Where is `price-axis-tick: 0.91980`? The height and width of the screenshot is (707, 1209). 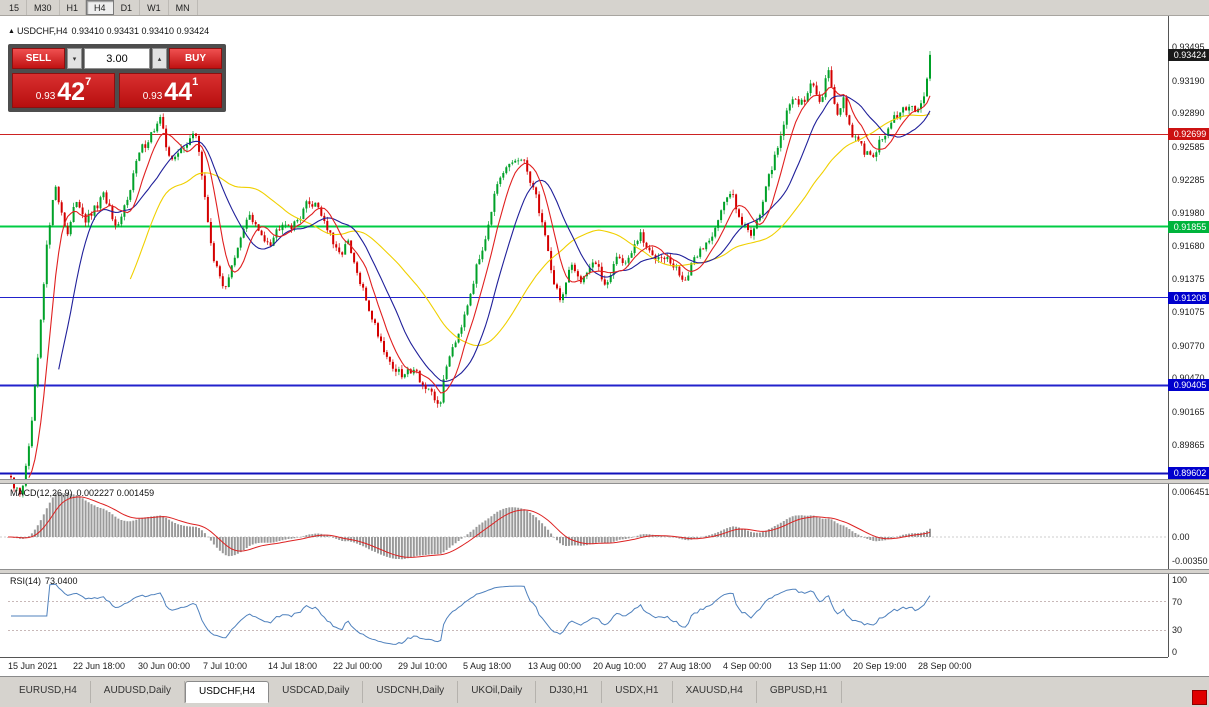 price-axis-tick: 0.91980 is located at coordinates (1188, 213).